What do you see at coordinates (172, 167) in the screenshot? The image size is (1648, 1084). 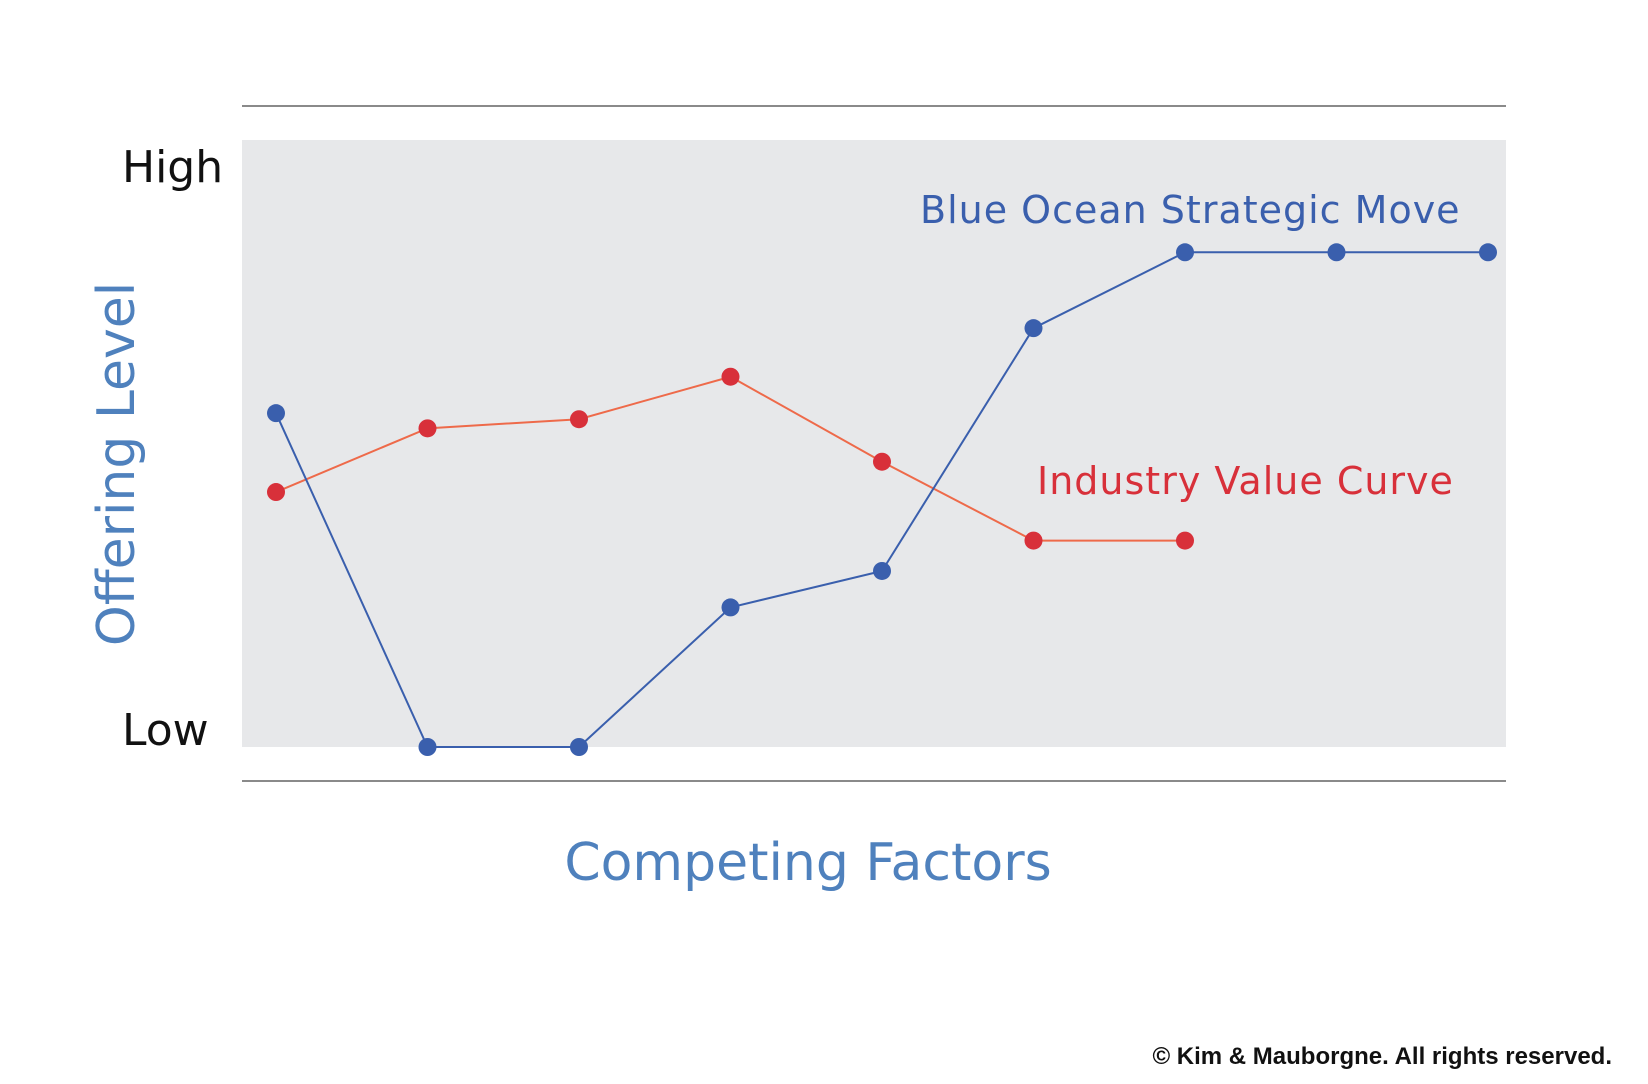 I see `y-tick-high: High` at bounding box center [172, 167].